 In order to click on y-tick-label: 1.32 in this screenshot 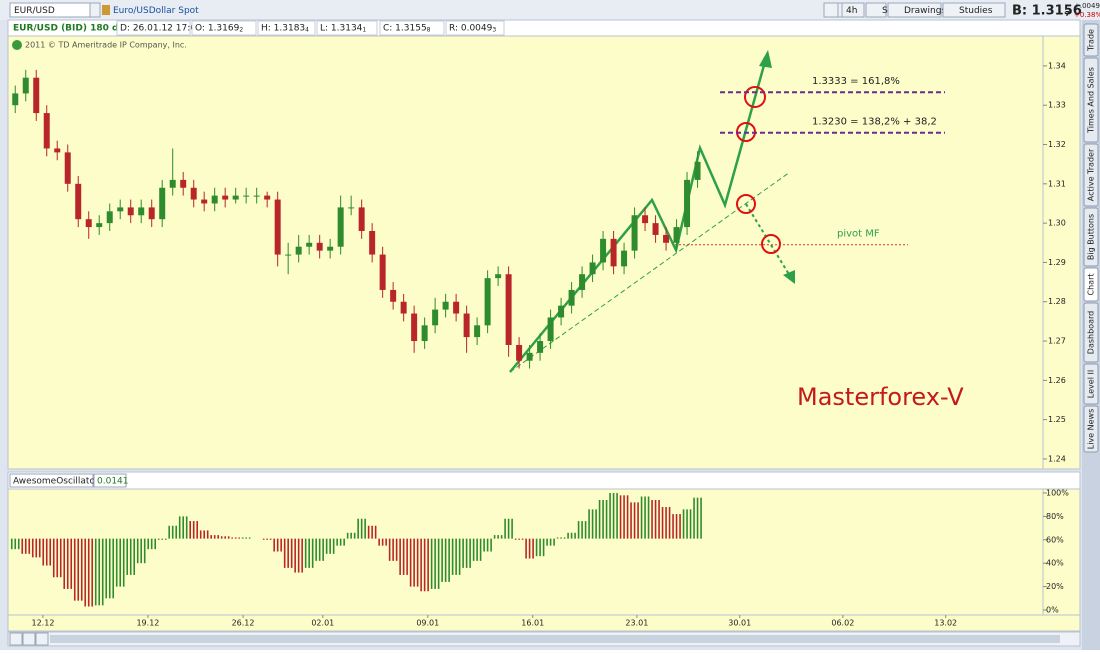, I will do `click(1057, 144)`.